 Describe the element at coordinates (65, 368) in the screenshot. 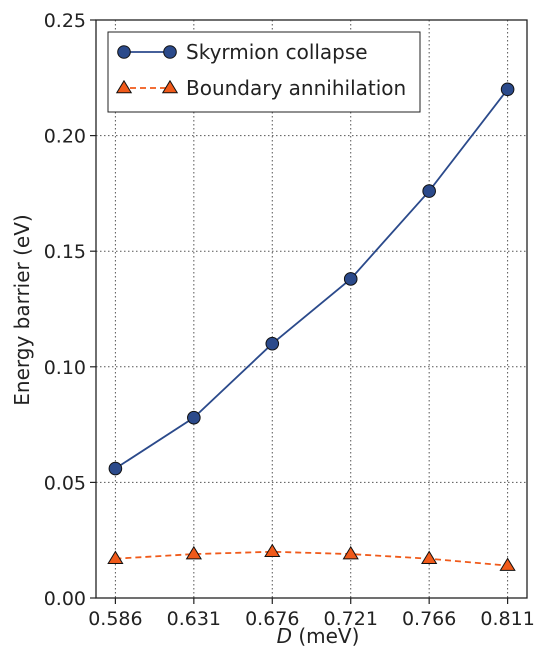

I see `y-tick-label: 0.10` at that location.